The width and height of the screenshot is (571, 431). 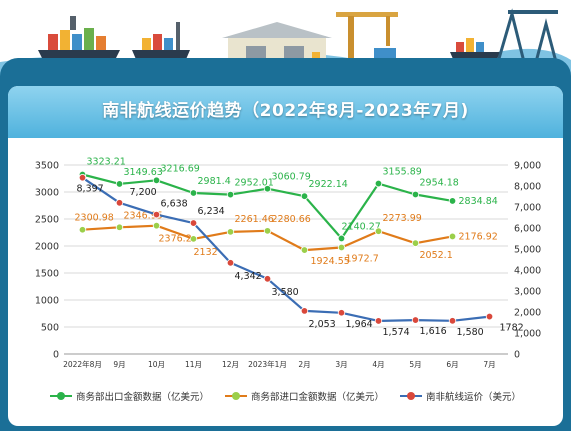 I want to click on legend-item-import: 商务部进口金额数据（亿美元）, so click(x=304, y=396).